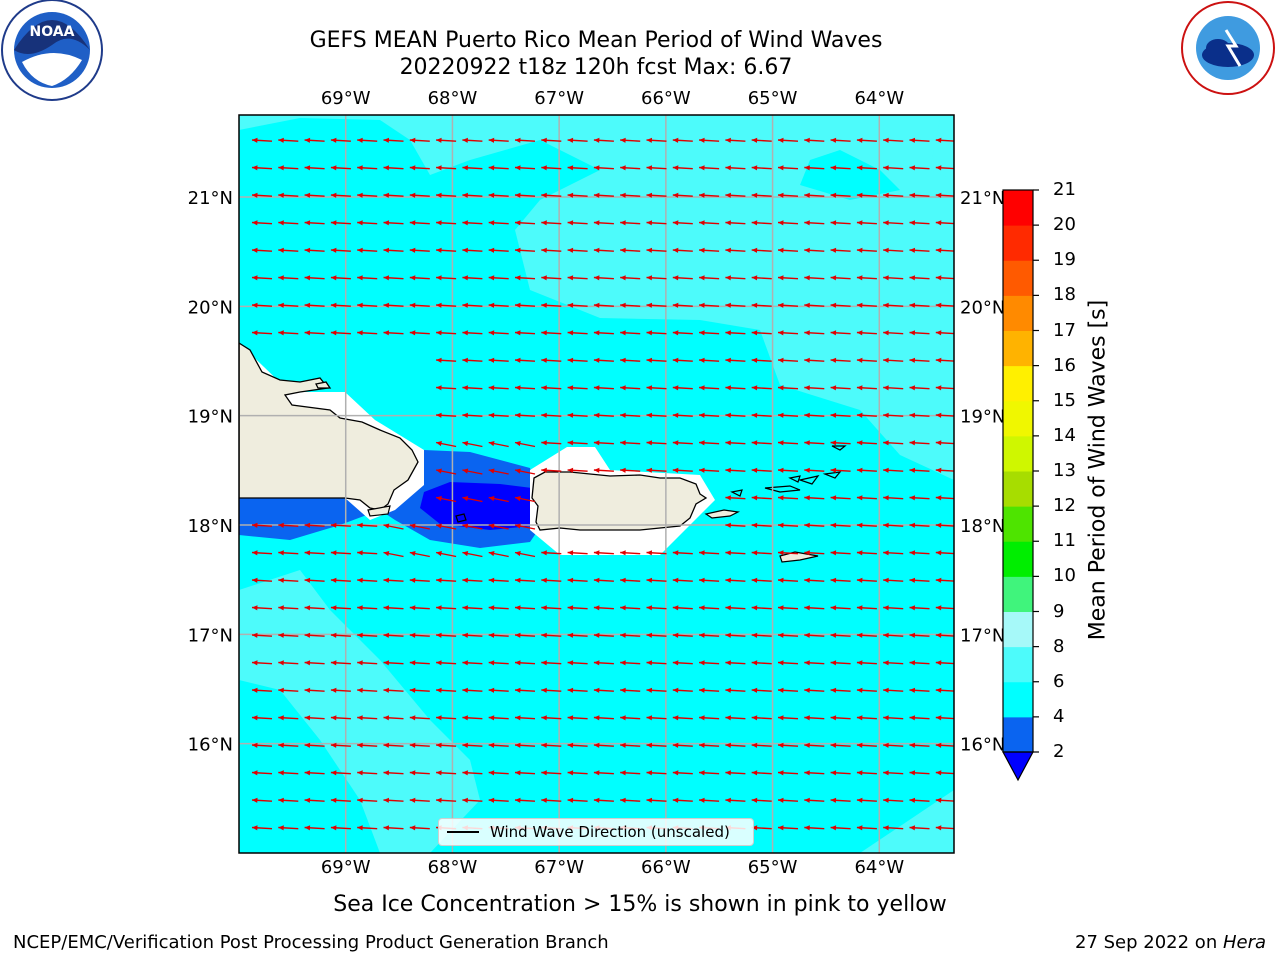 The image size is (1280, 960). Describe the element at coordinates (346, 867) in the screenshot. I see `lon-tick-label: 69°W` at that location.